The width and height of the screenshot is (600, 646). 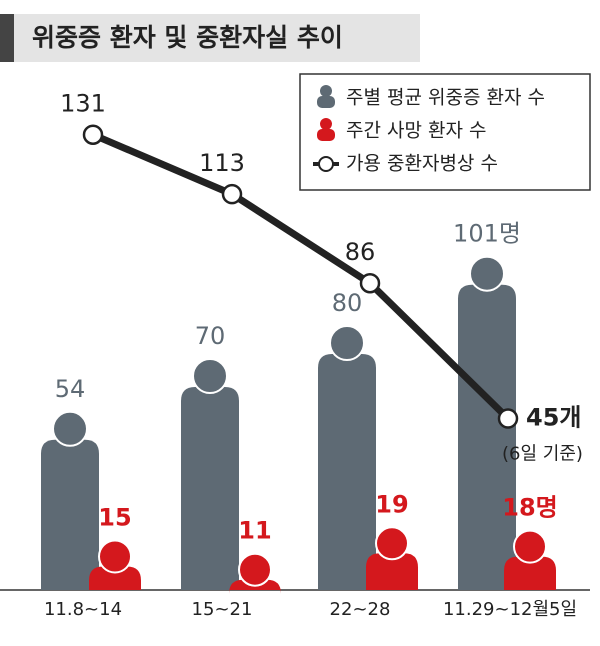 What do you see at coordinates (222, 163) in the screenshot?
I see `value-label: 113` at bounding box center [222, 163].